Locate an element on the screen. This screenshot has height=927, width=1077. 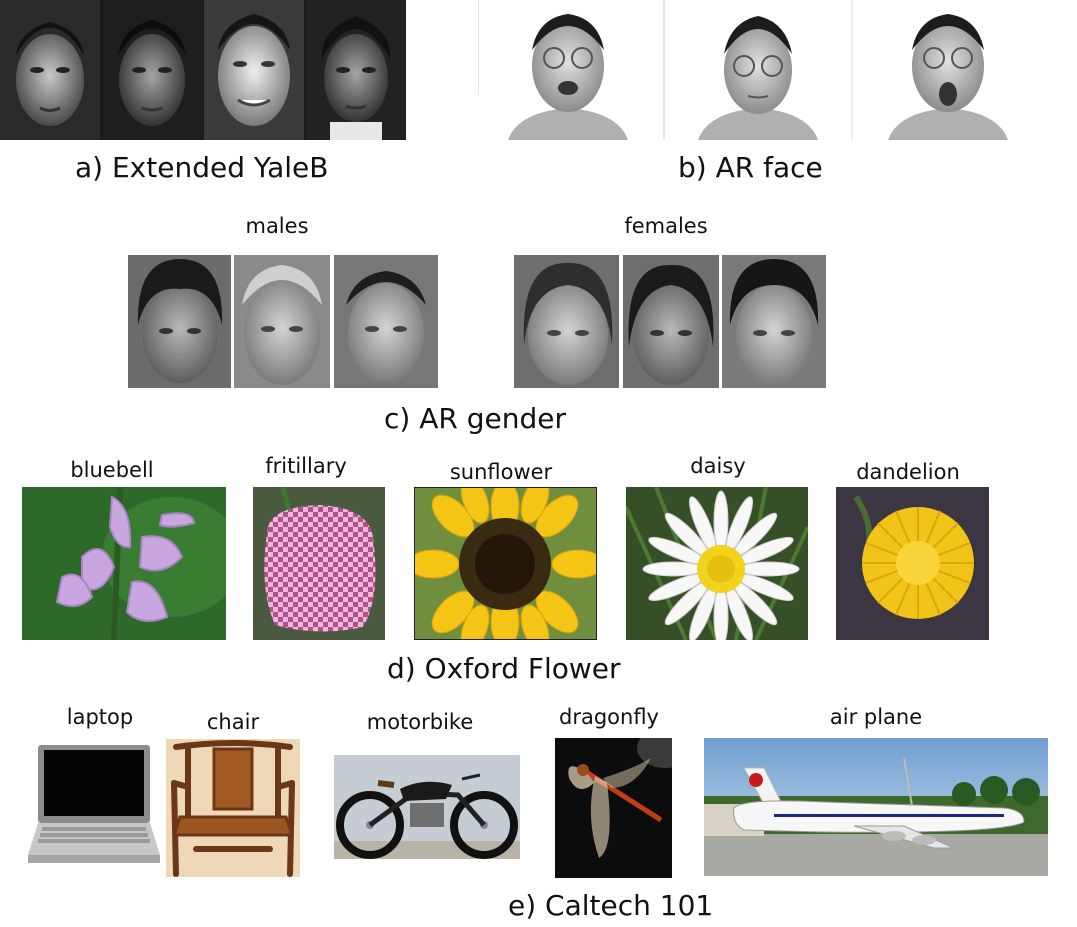
sunflower-image is located at coordinates (505, 563).